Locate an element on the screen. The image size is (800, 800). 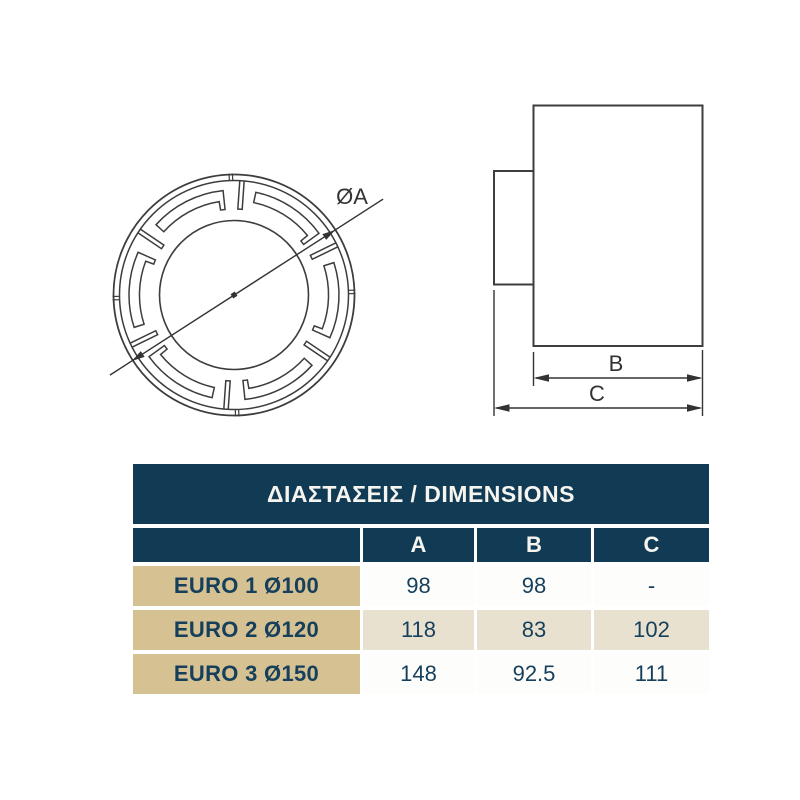
value-euro1-b: 98 is located at coordinates (534, 586).